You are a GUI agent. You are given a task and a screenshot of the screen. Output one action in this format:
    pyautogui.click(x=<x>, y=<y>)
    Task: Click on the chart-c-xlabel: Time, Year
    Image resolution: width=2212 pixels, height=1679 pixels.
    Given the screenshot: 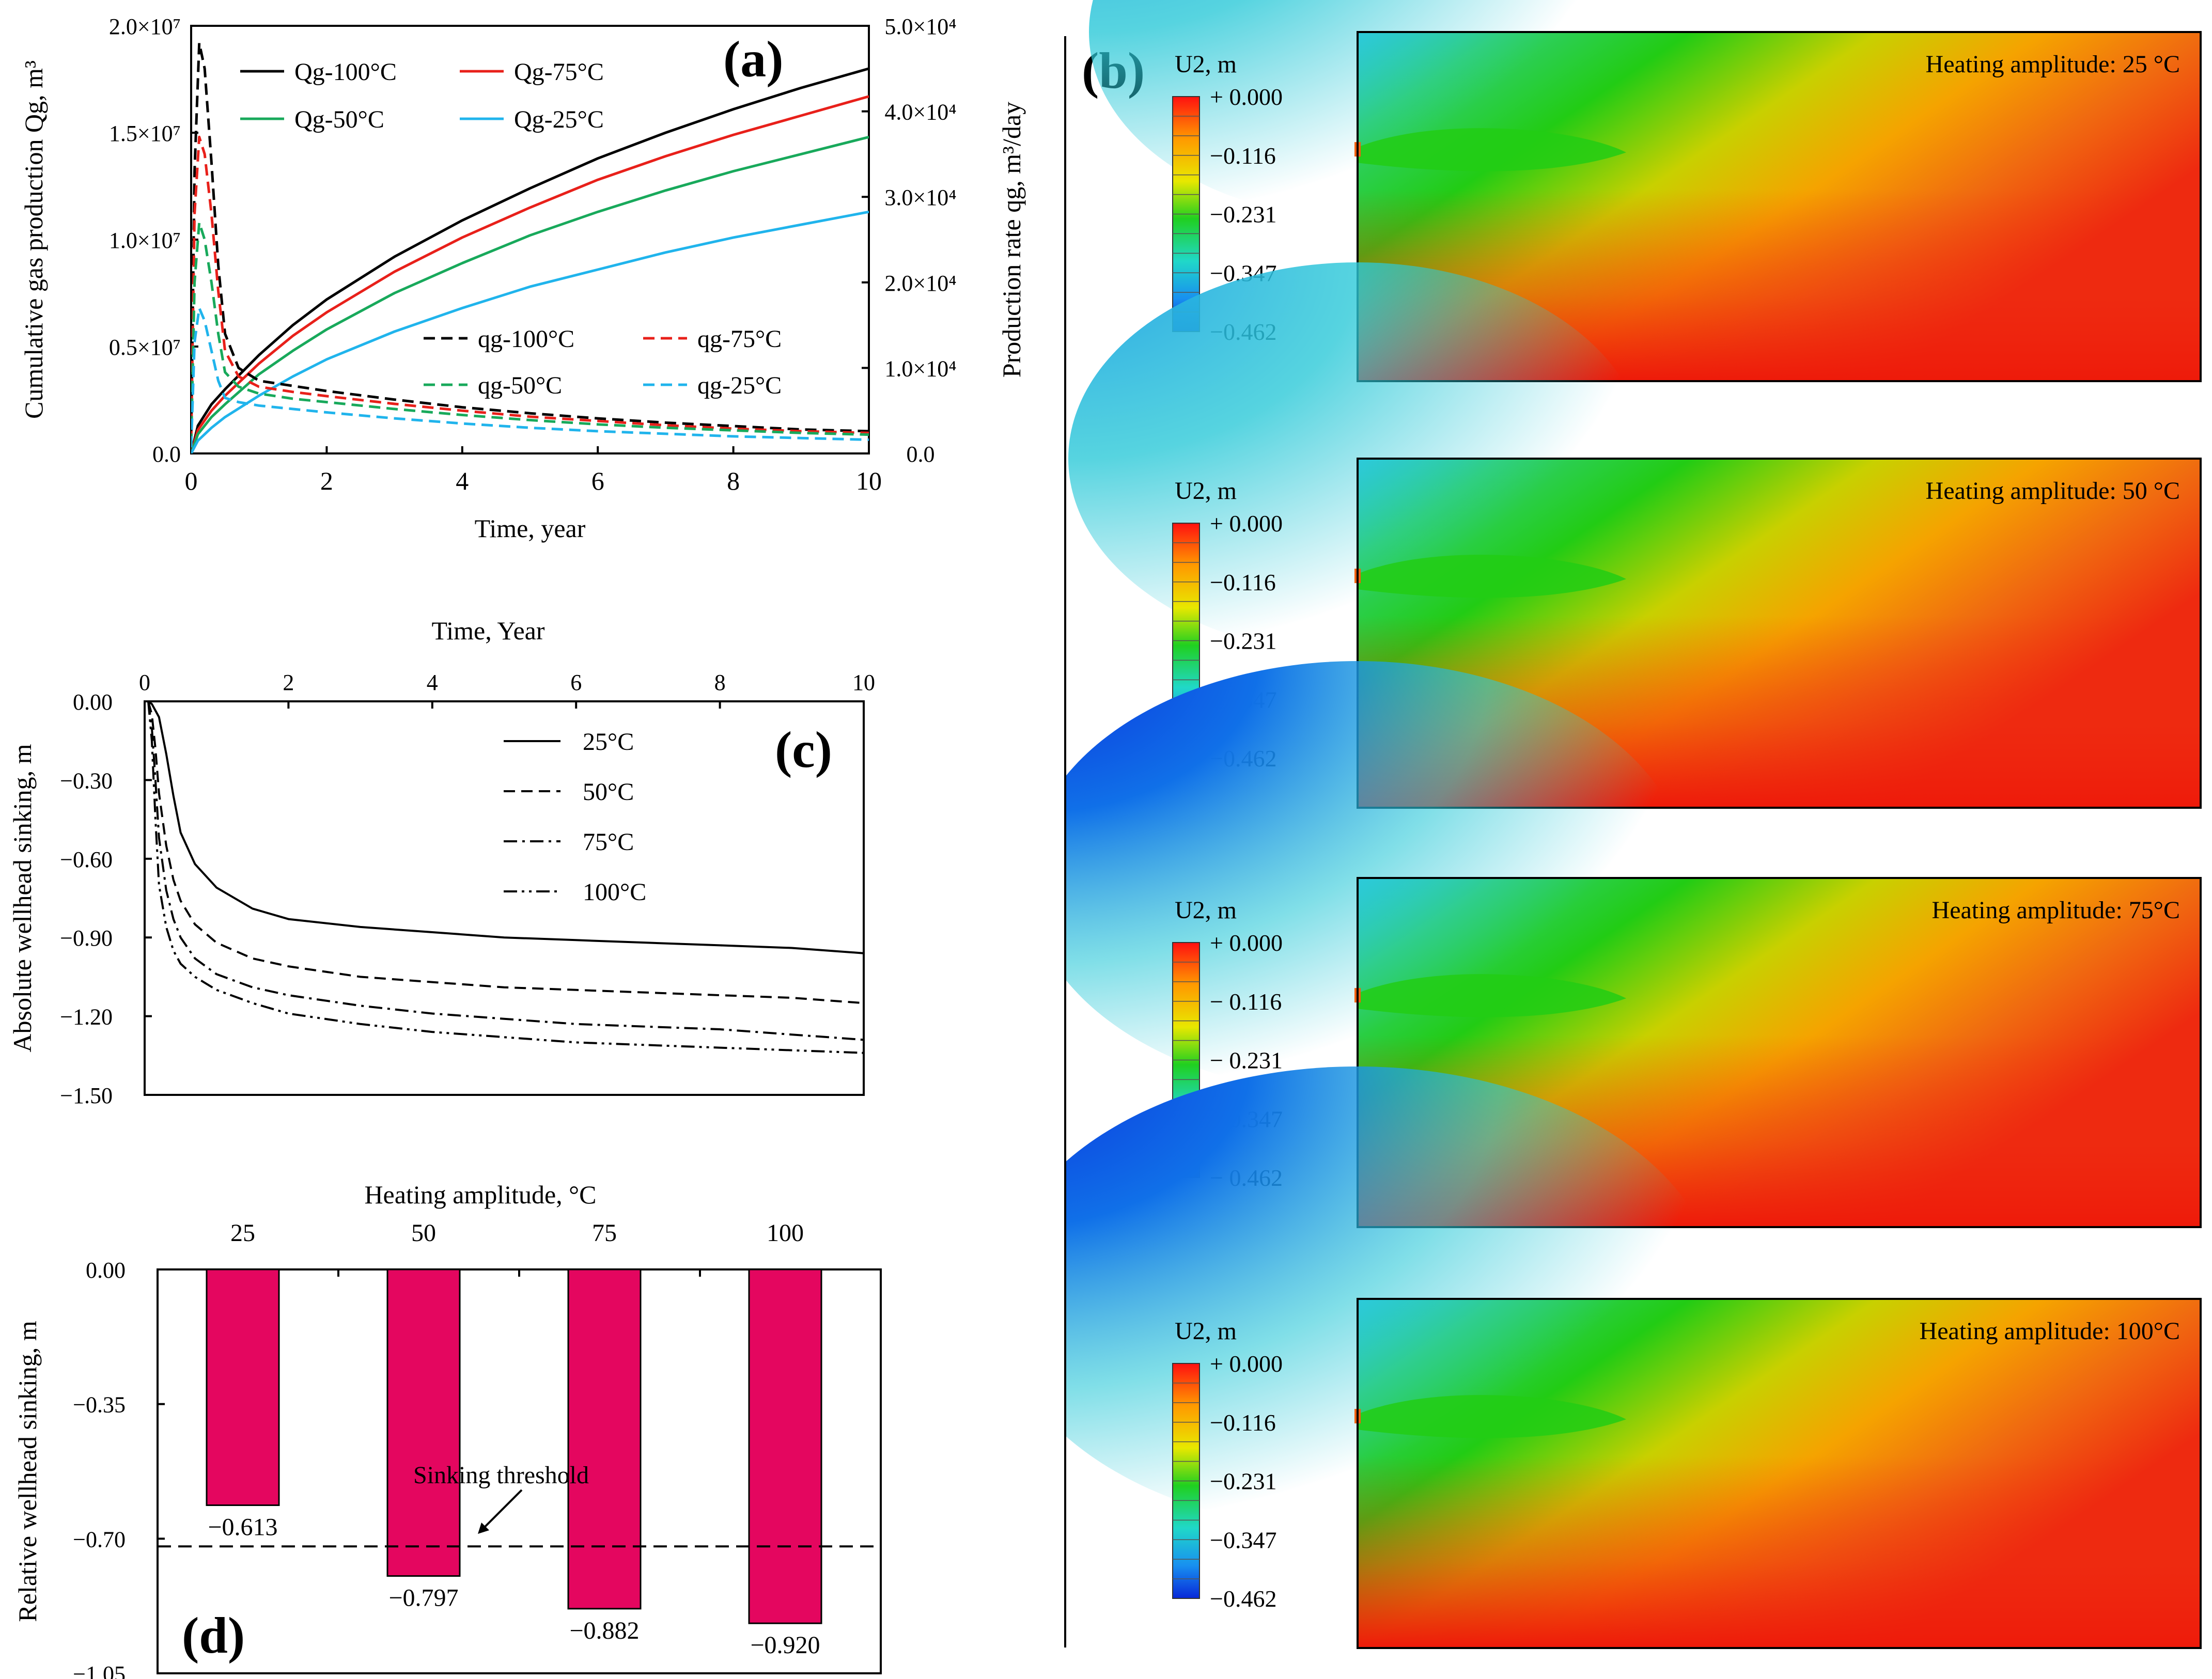 What is the action you would take?
    pyautogui.click(x=488, y=630)
    